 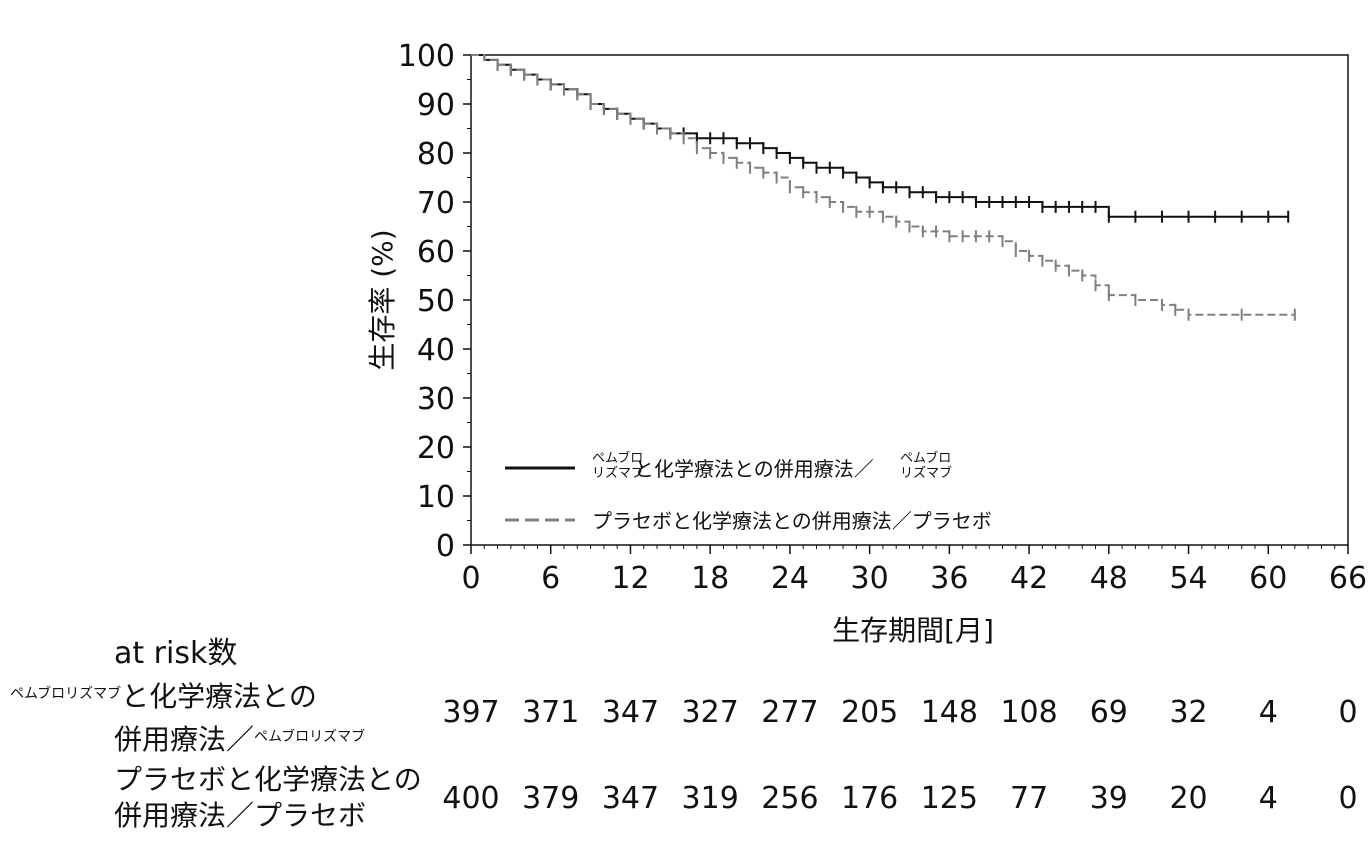 What do you see at coordinates (913, 630) in the screenshot?
I see `x-axis-title: 生存期間[月]` at bounding box center [913, 630].